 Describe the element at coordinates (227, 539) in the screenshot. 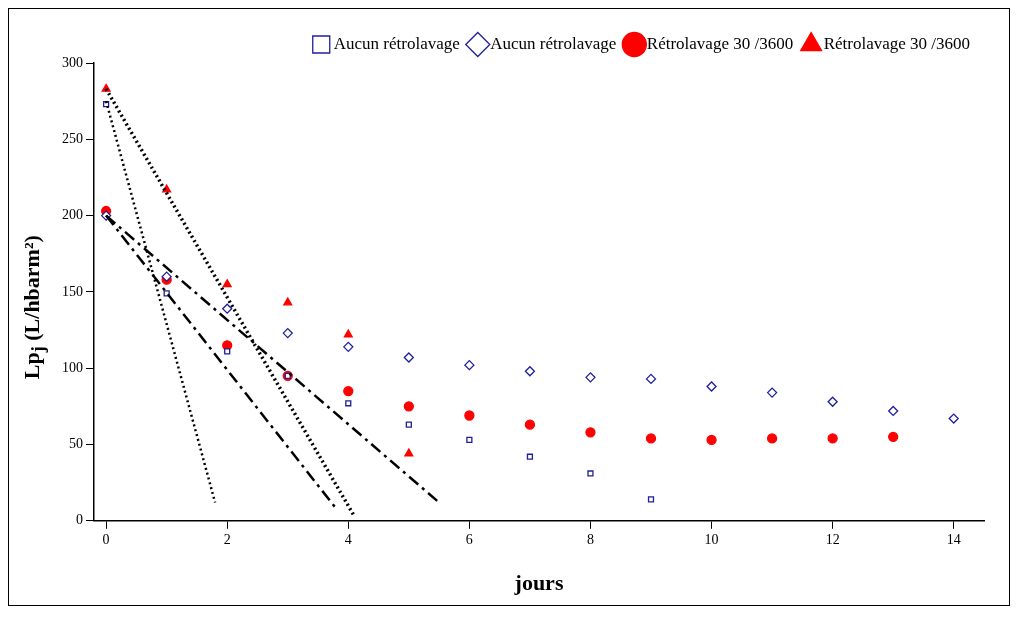

I see `x-tick-label: 2` at that location.